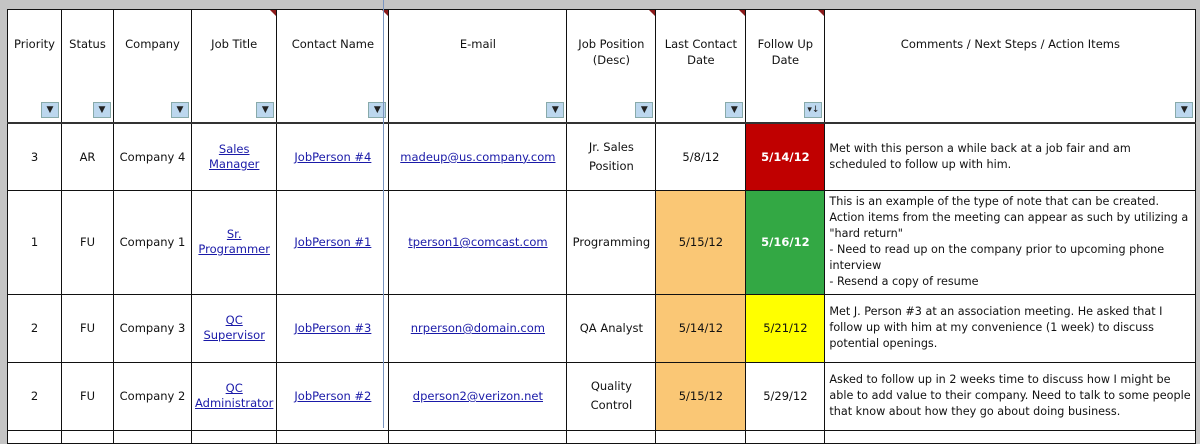  I want to click on column-header-company: Company ▼, so click(152, 66).